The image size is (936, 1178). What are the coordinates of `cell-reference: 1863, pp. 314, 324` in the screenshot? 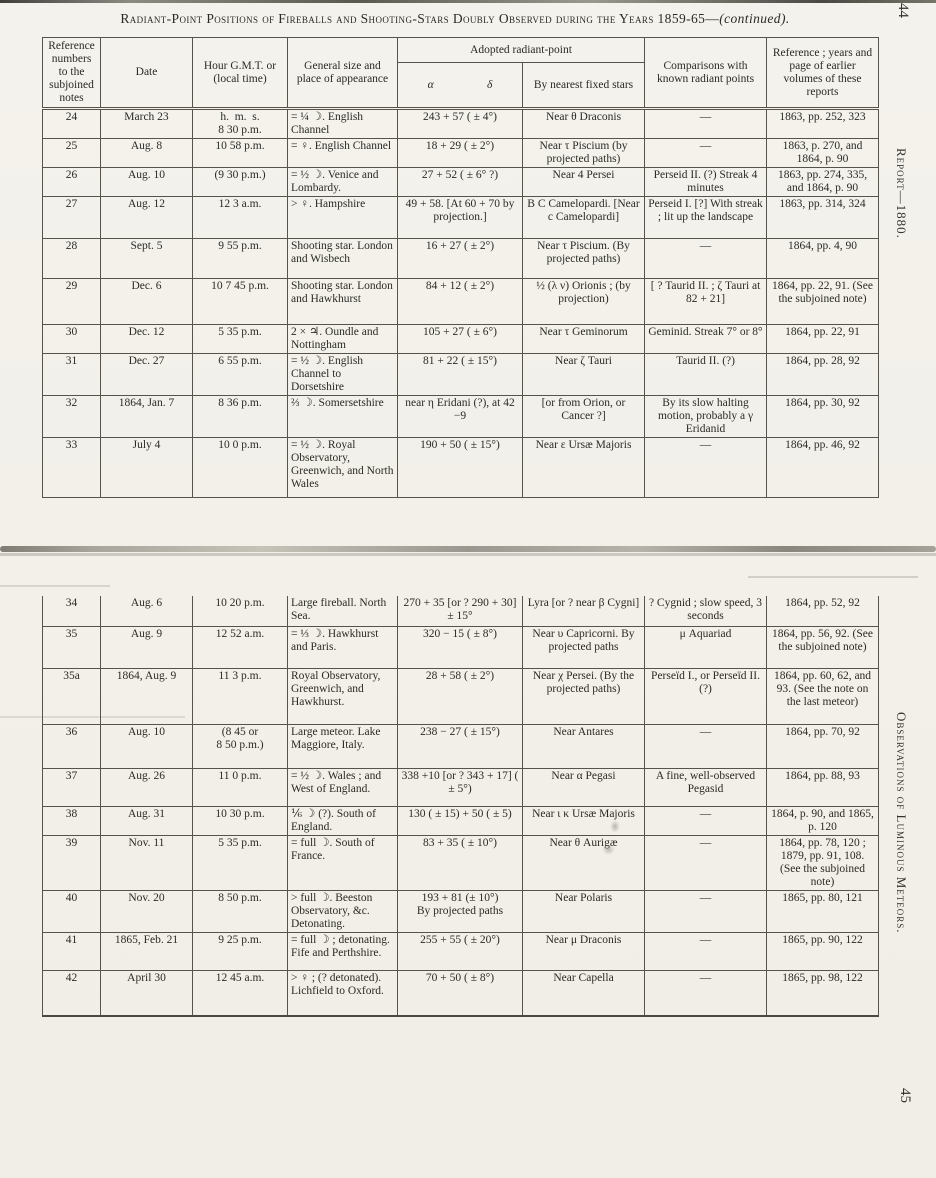 It's located at (823, 217).